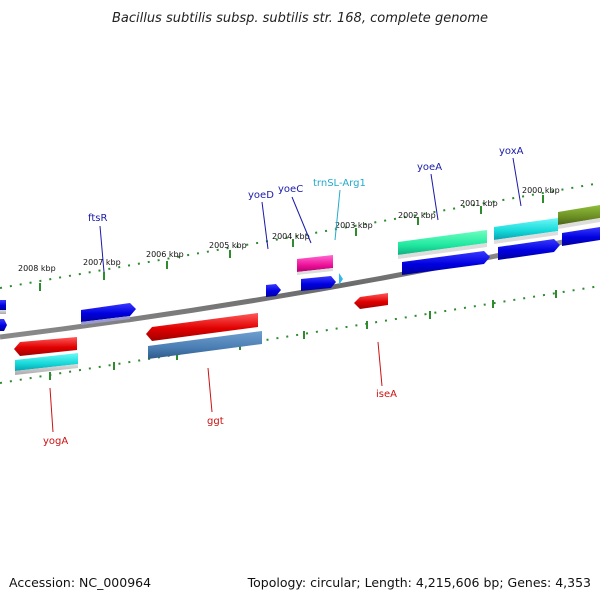 The width and height of the screenshot is (600, 600). What do you see at coordinates (354, 225) in the screenshot?
I see `scale-label: 2003 kbp` at bounding box center [354, 225].